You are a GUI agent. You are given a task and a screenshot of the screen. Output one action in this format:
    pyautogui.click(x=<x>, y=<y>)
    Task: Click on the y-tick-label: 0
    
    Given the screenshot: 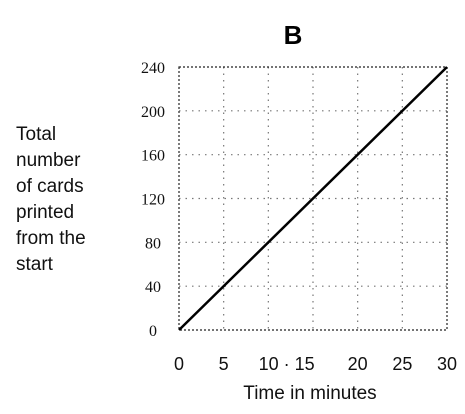 What is the action you would take?
    pyautogui.click(x=153, y=331)
    